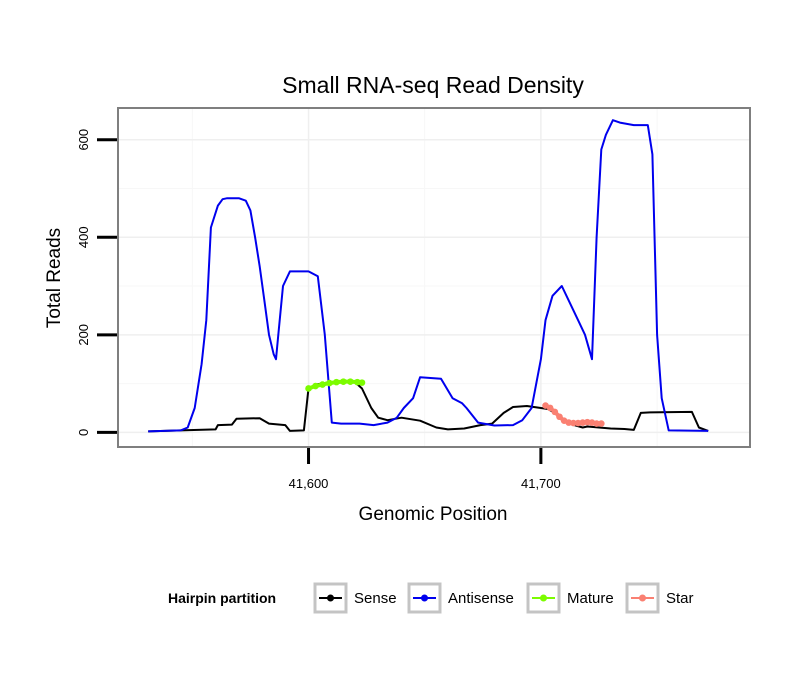  Describe the element at coordinates (54, 278) in the screenshot. I see `y-axis-title: Total Reads` at that location.